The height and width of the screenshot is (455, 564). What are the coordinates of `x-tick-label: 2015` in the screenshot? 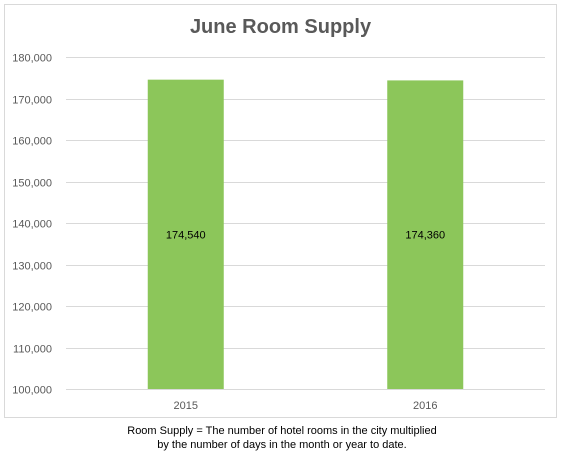 It's located at (186, 406).